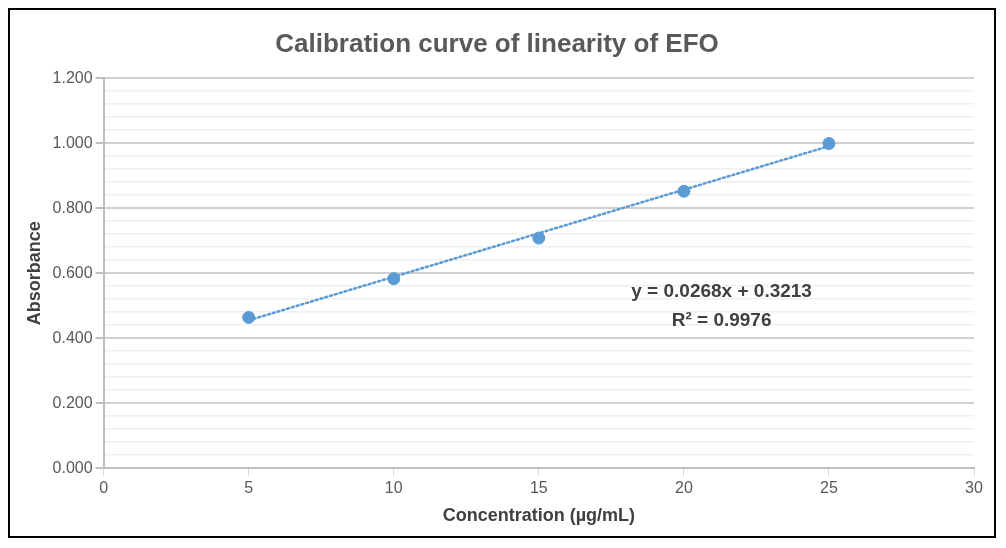 This screenshot has width=1006, height=548. Describe the element at coordinates (829, 488) in the screenshot. I see `x-tick-label: 25` at that location.